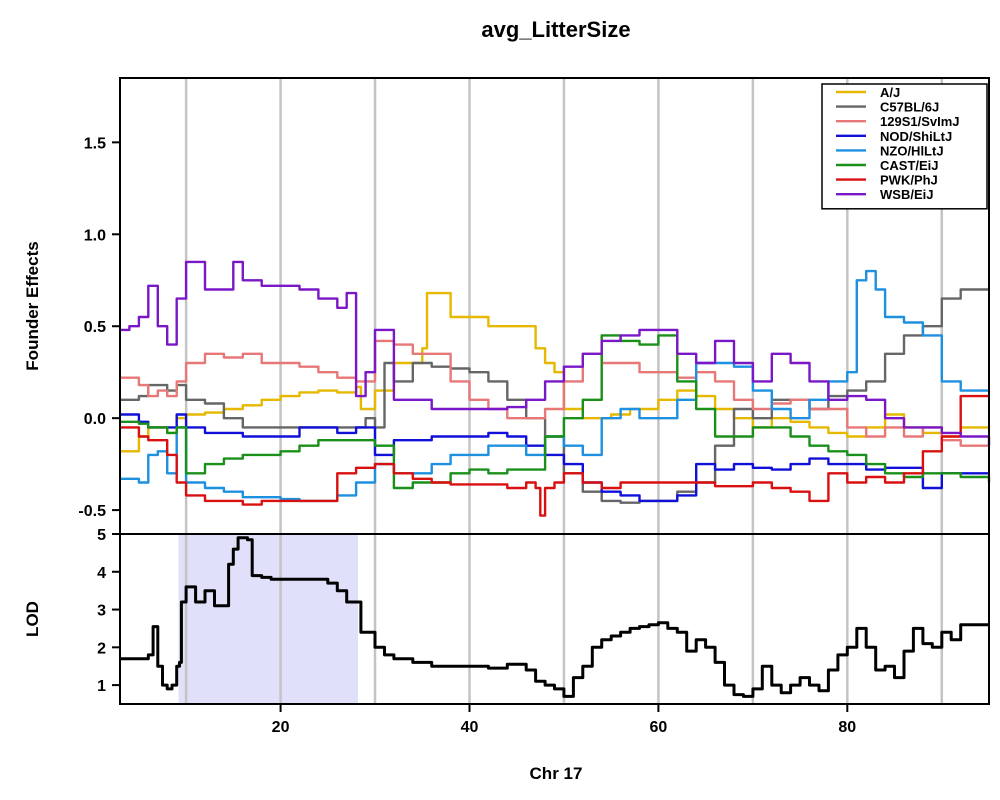  What do you see at coordinates (108, 611) in the screenshot?
I see `lod-y-axis: 1 2 3 4 5` at bounding box center [108, 611].